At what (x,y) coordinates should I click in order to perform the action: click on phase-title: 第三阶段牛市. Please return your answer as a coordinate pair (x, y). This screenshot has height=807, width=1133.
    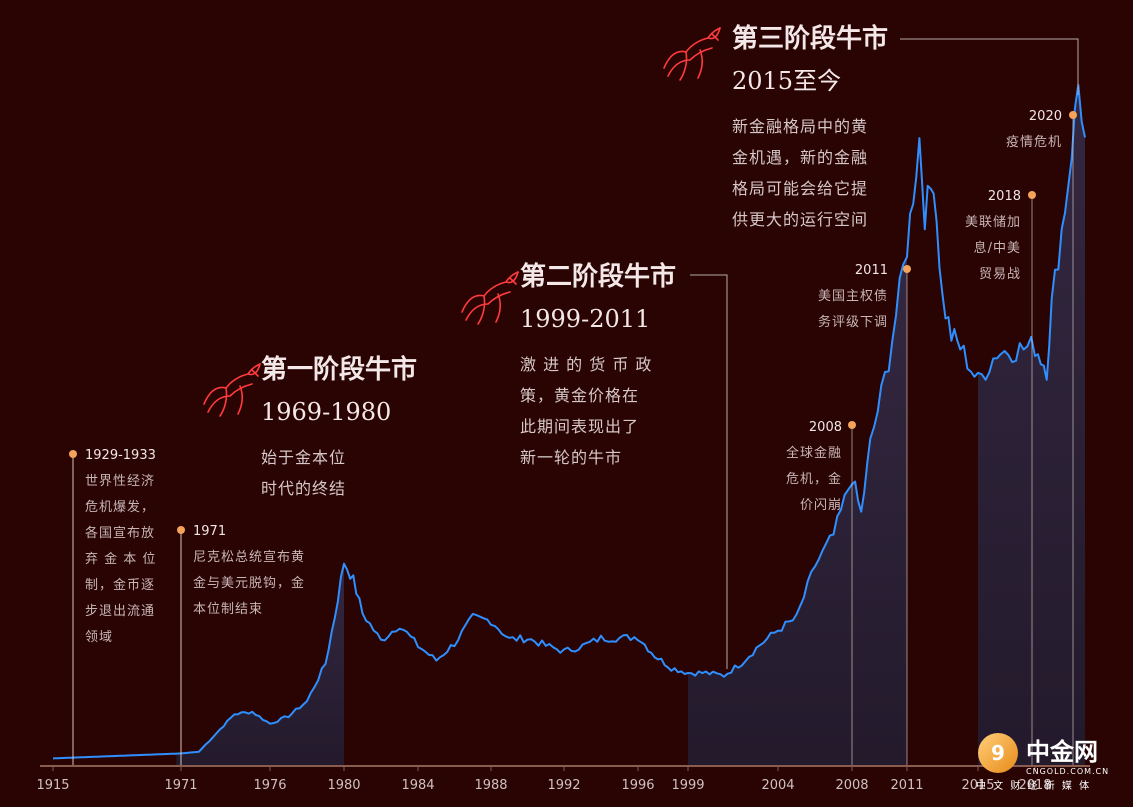
    Looking at the image, I should click on (810, 38).